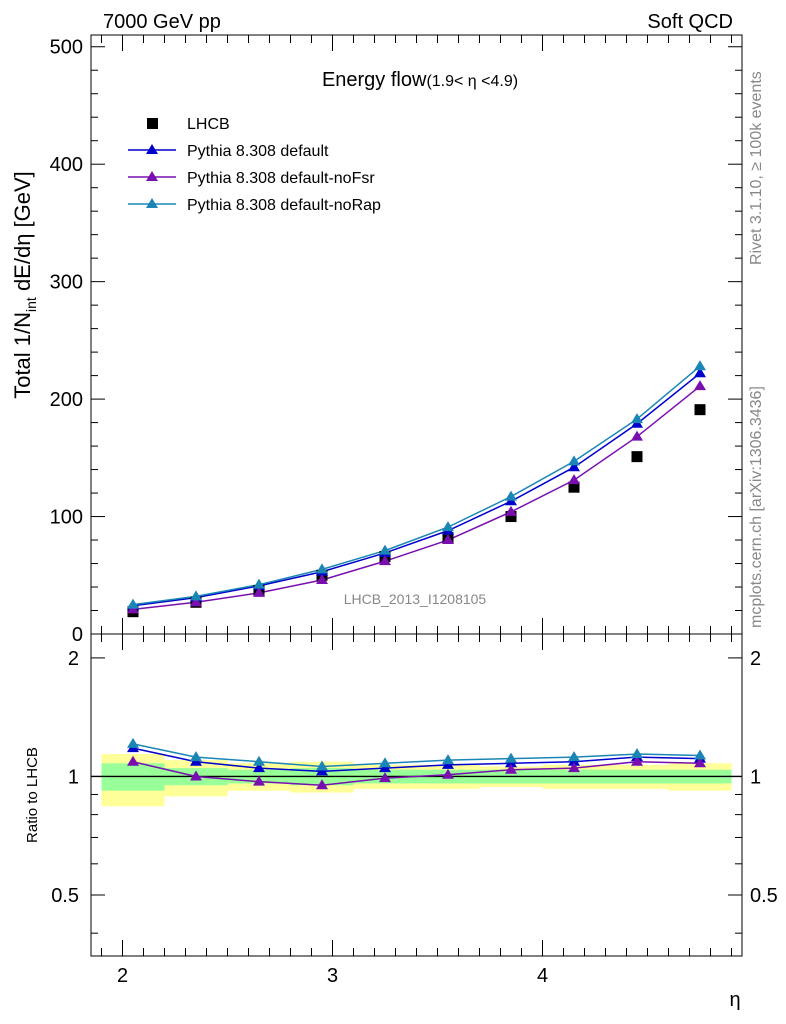  What do you see at coordinates (281, 178) in the screenshot?
I see `legend-label-nofsr: Pythia 8.308 default-noFsr` at bounding box center [281, 178].